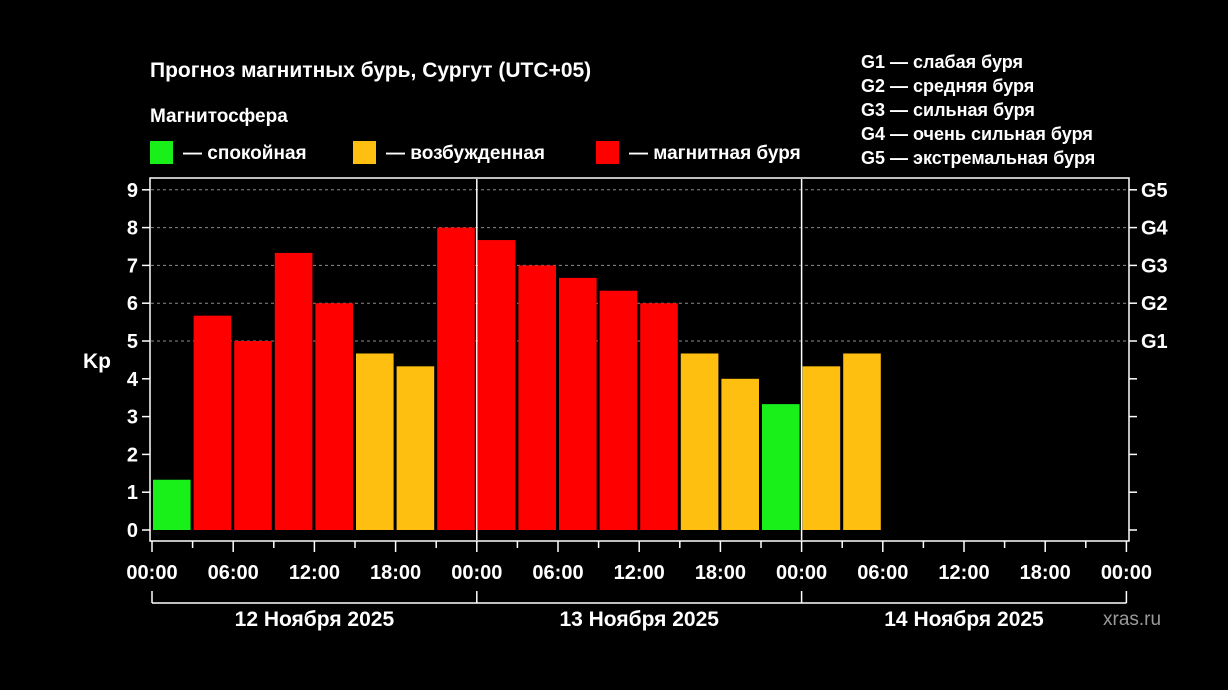  What do you see at coordinates (370, 70) in the screenshot?
I see `chart-title: Прогноз магнитных бурь, Сургут (UTC+05)` at bounding box center [370, 70].